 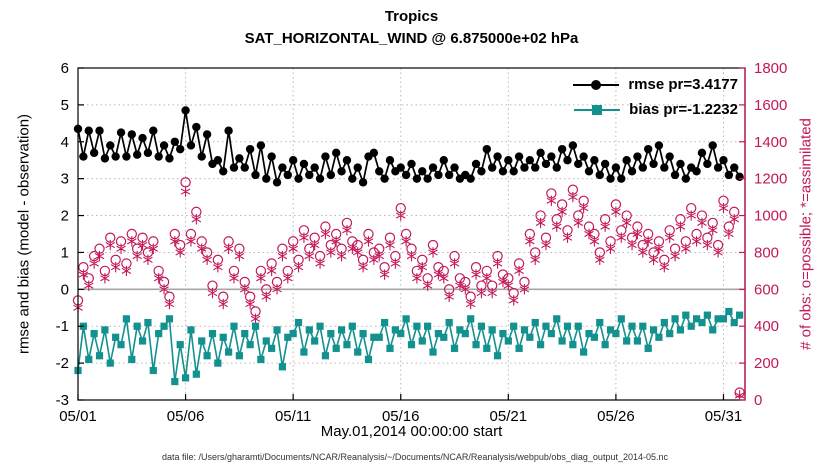 I want to click on right-tick-label: 200, so click(x=766, y=363).